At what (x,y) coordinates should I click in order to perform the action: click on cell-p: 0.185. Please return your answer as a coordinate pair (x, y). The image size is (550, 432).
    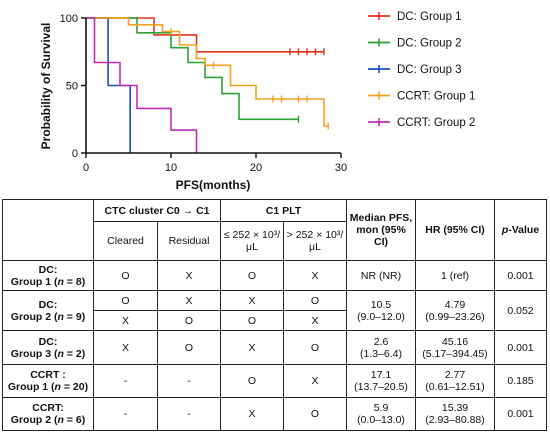
    Looking at the image, I should click on (520, 381).